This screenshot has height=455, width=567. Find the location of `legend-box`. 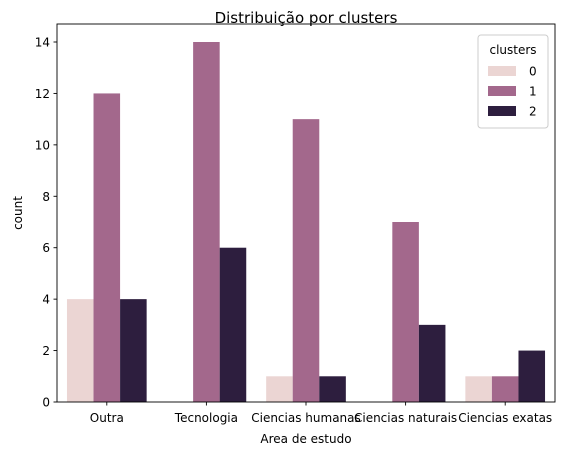

legend-box is located at coordinates (513, 81).